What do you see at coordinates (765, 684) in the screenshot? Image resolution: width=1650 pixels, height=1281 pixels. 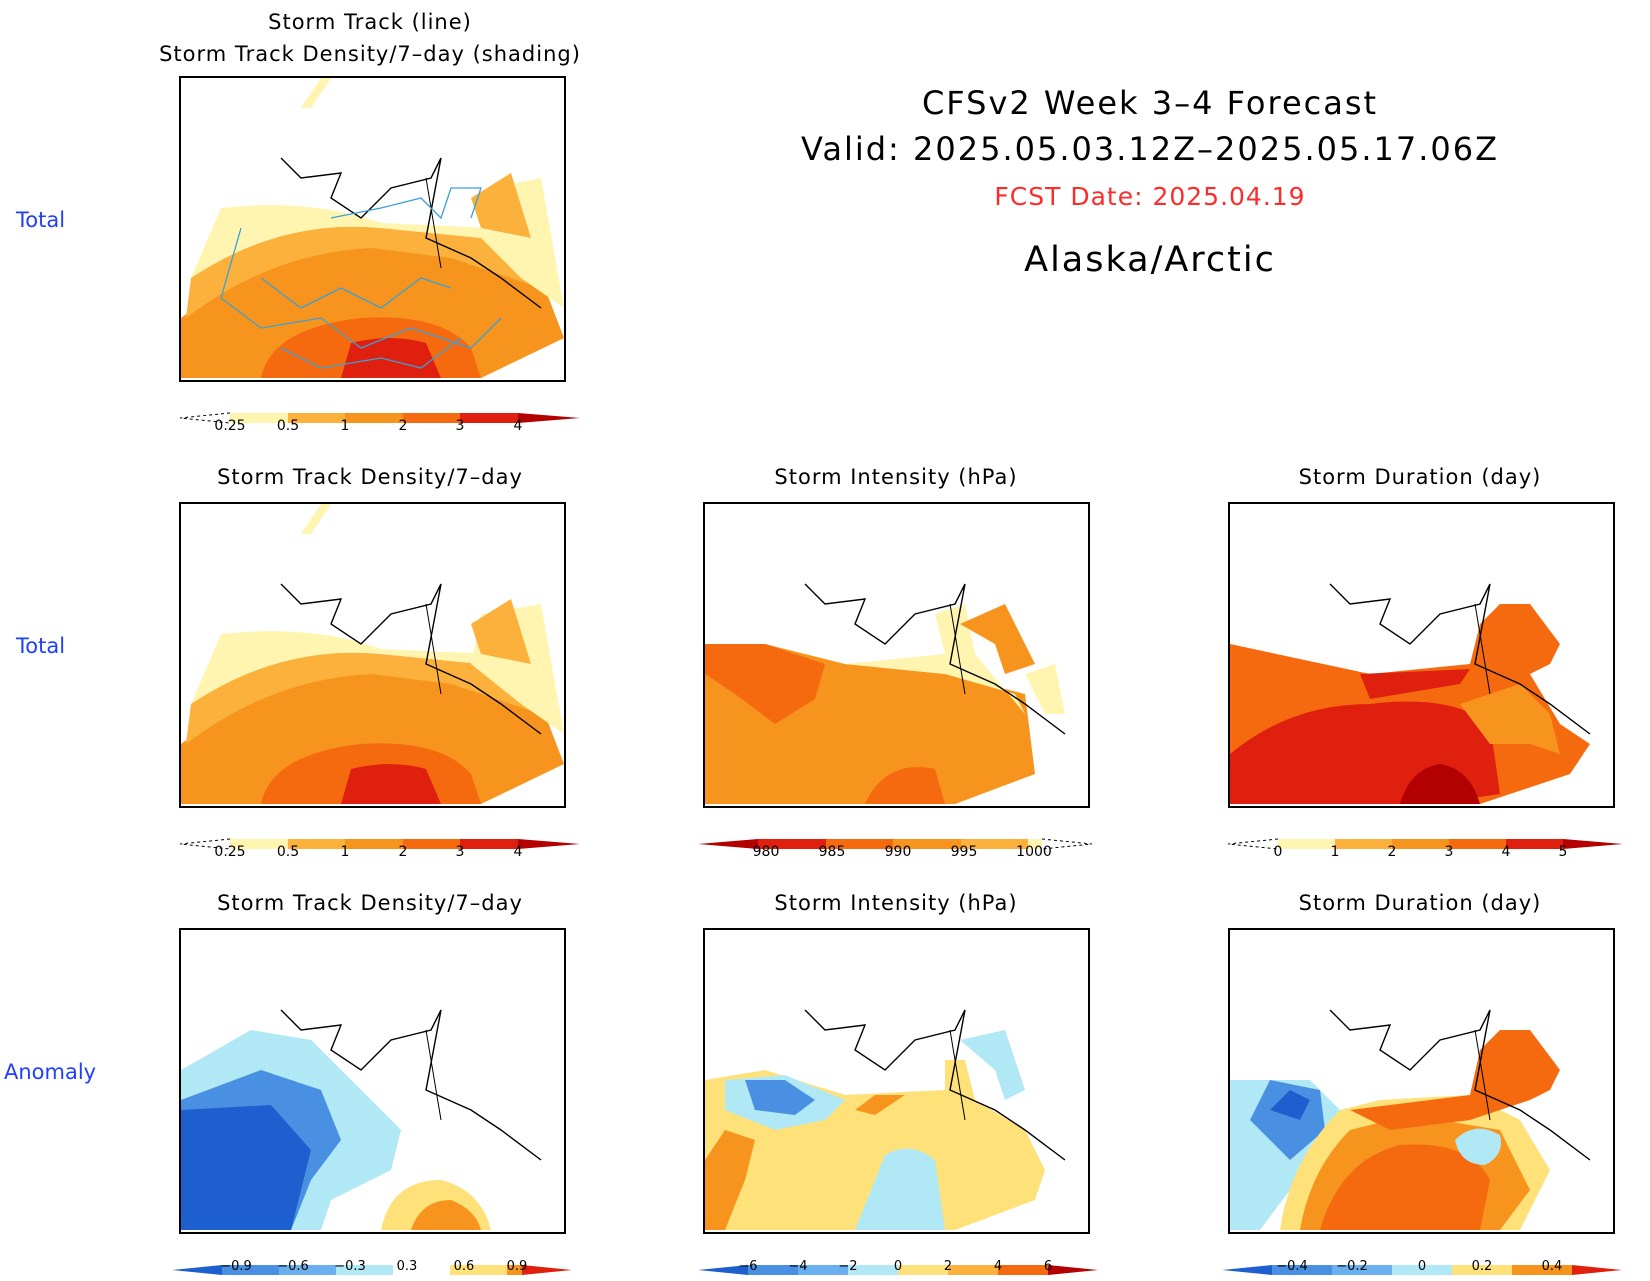 I see `intensity-orange-dark-west` at bounding box center [765, 684].